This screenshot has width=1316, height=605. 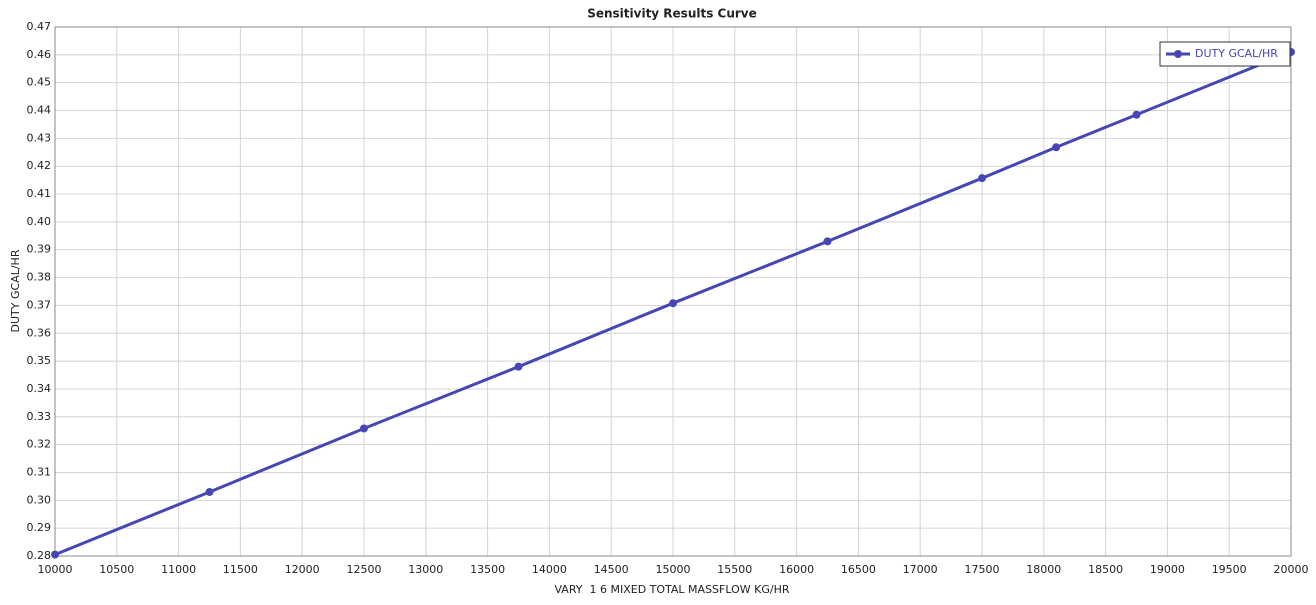 What do you see at coordinates (425, 569) in the screenshot?
I see `x-tick-label: 13000` at bounding box center [425, 569].